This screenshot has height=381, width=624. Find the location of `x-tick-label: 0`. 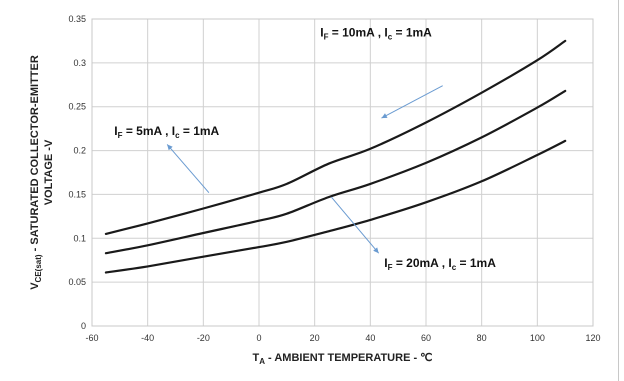

x-tick-label: 0 is located at coordinates (258, 338).